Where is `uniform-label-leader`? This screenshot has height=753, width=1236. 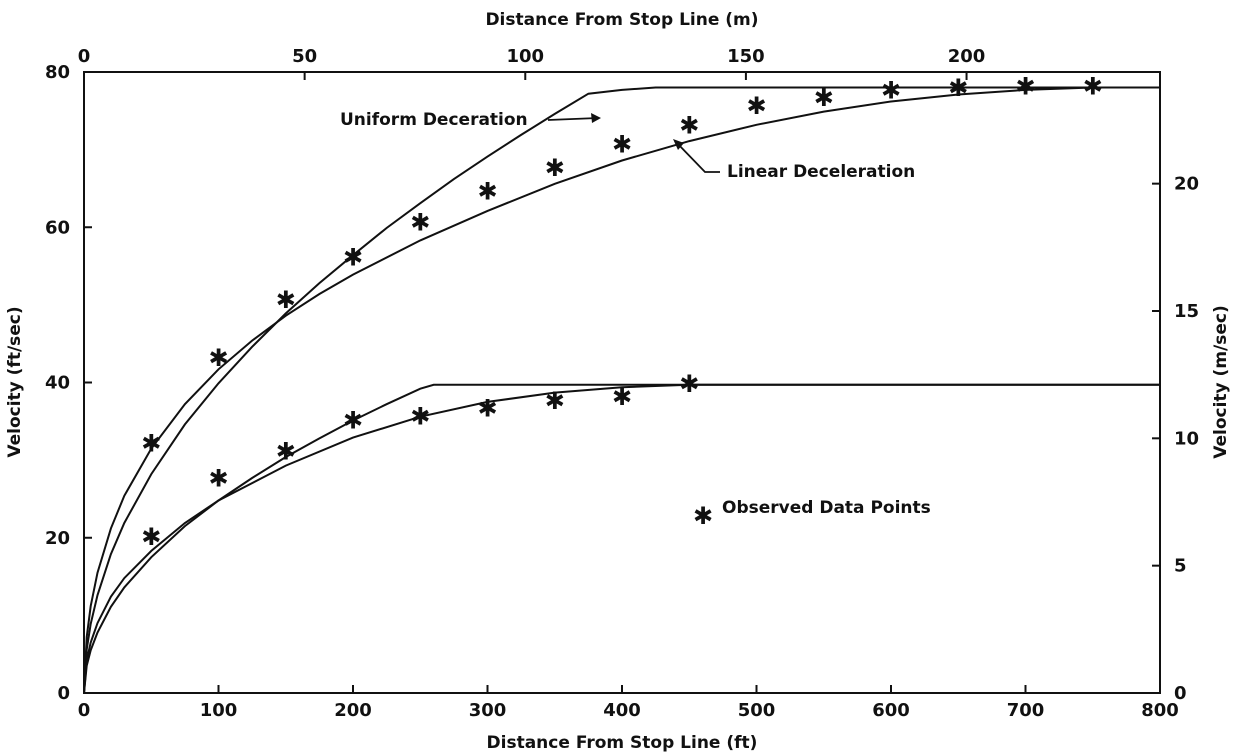 uniform-label-leader is located at coordinates (573, 119).